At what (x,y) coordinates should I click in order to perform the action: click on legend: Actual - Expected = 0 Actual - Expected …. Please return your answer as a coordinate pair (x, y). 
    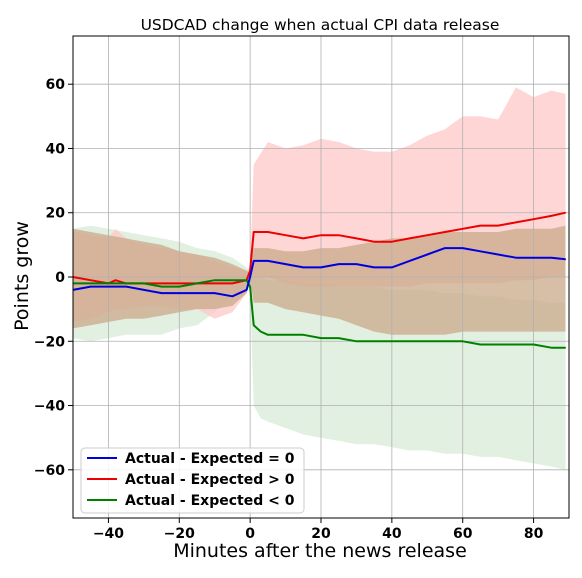
    Looking at the image, I should click on (192, 480).